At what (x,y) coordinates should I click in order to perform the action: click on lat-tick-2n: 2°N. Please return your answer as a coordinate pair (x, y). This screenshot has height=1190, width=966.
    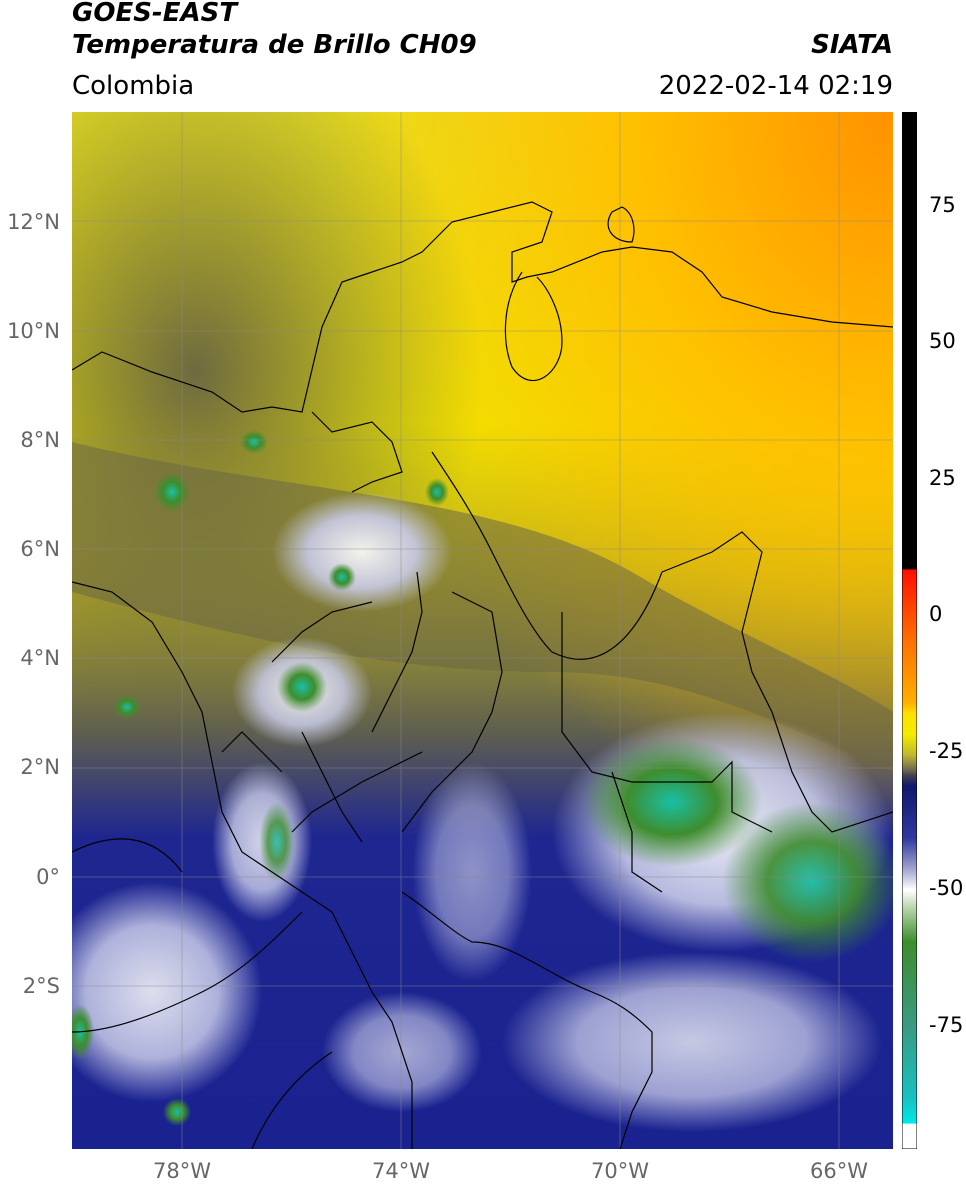
    Looking at the image, I should click on (40, 767).